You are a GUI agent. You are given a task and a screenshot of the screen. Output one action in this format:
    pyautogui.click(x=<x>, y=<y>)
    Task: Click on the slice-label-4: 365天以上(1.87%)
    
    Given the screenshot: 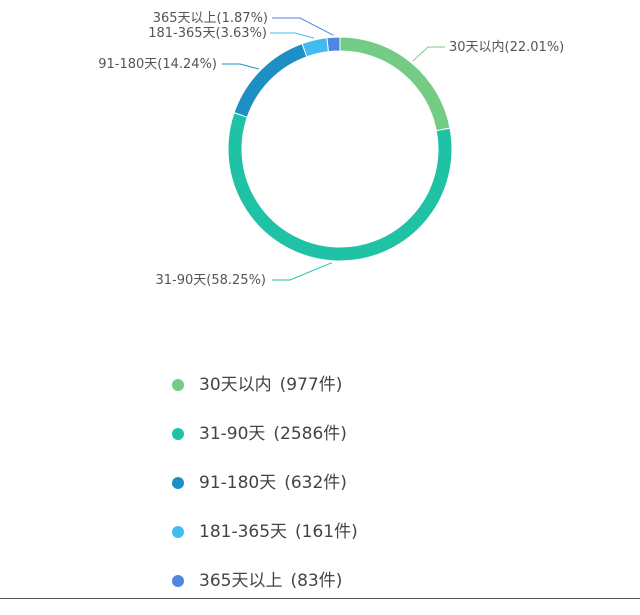 What is the action you would take?
    pyautogui.click(x=210, y=18)
    